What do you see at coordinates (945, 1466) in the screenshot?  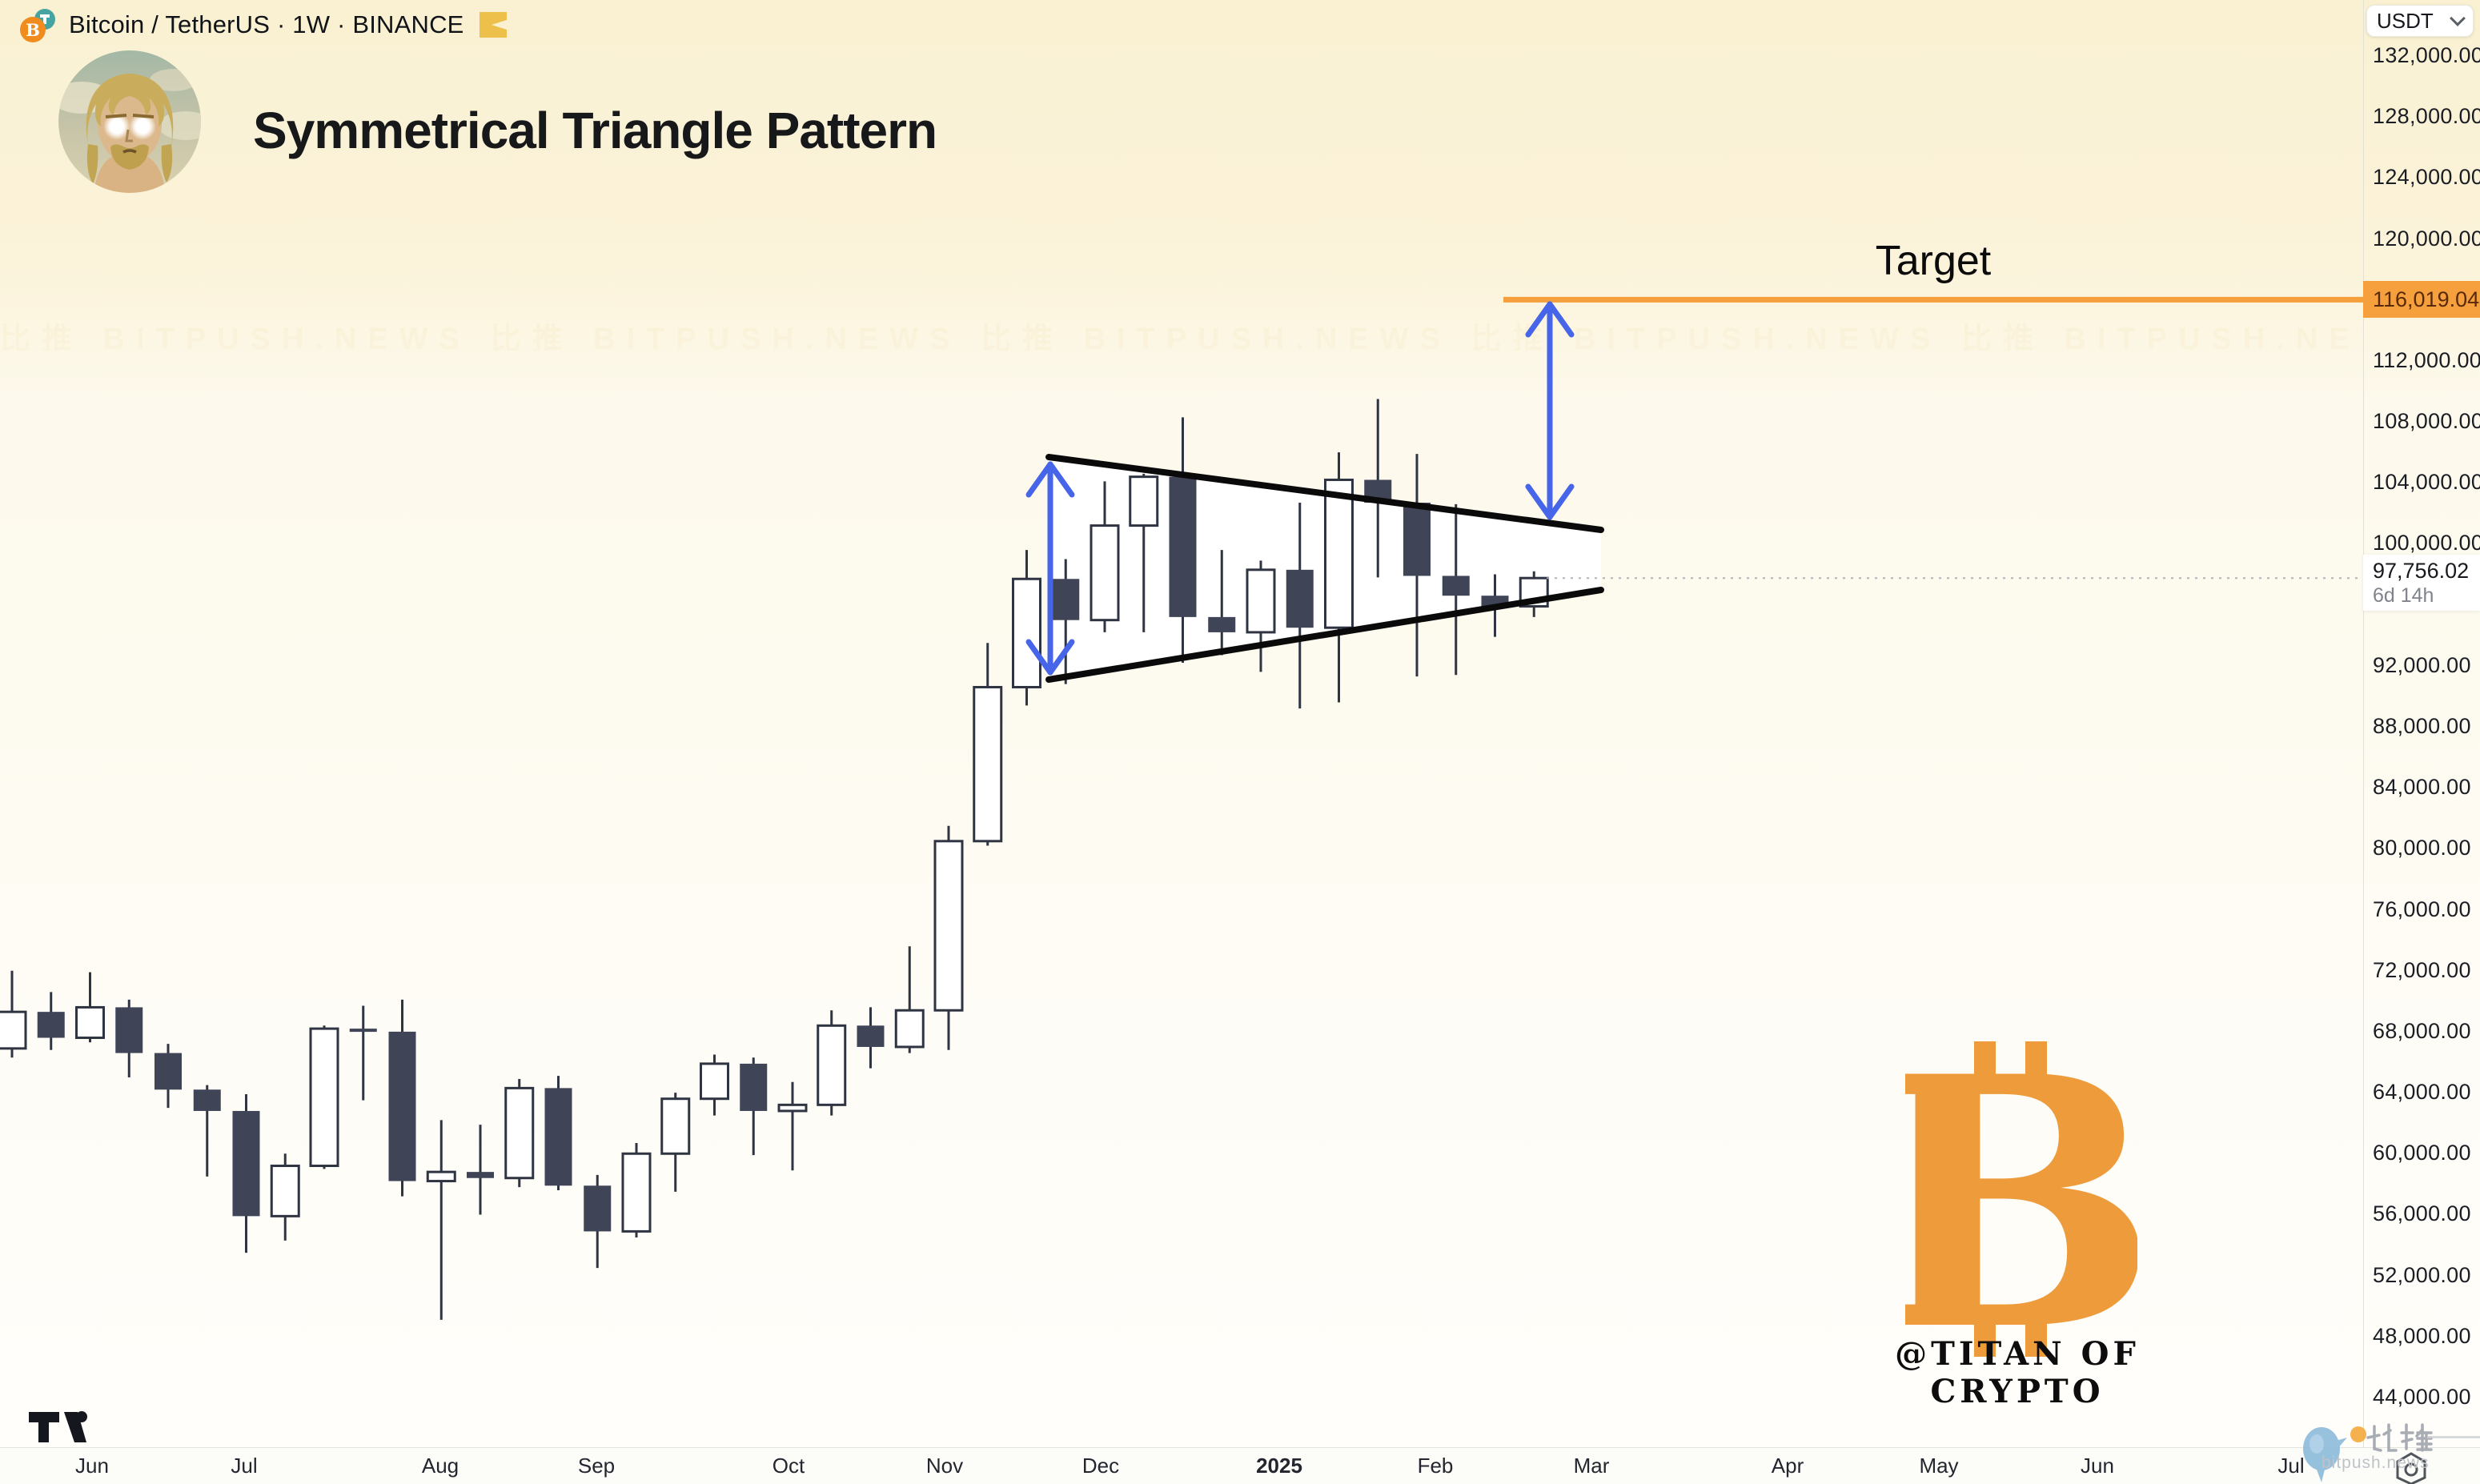 I see `time-tick-label: Nov` at bounding box center [945, 1466].